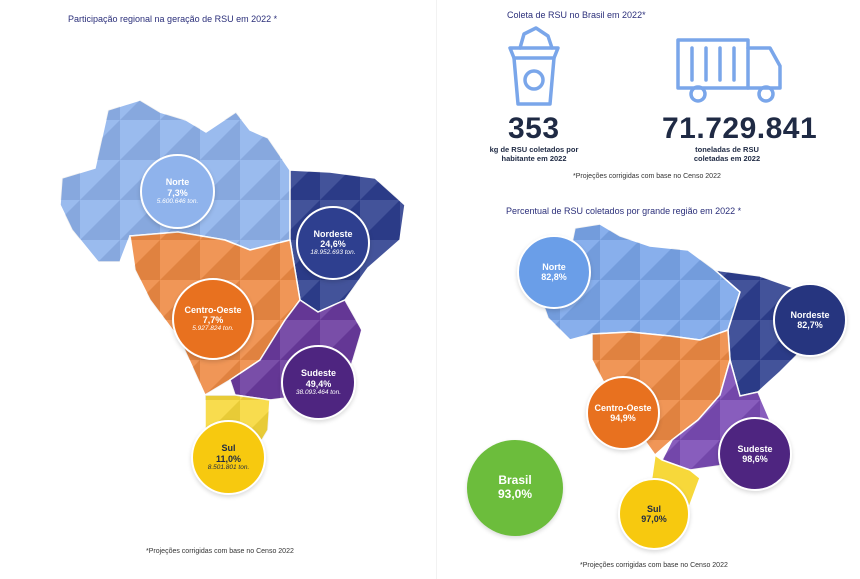 This screenshot has height=579, width=860. I want to click on bubble-nordeste-right: Nordeste 82,7%, so click(810, 320).